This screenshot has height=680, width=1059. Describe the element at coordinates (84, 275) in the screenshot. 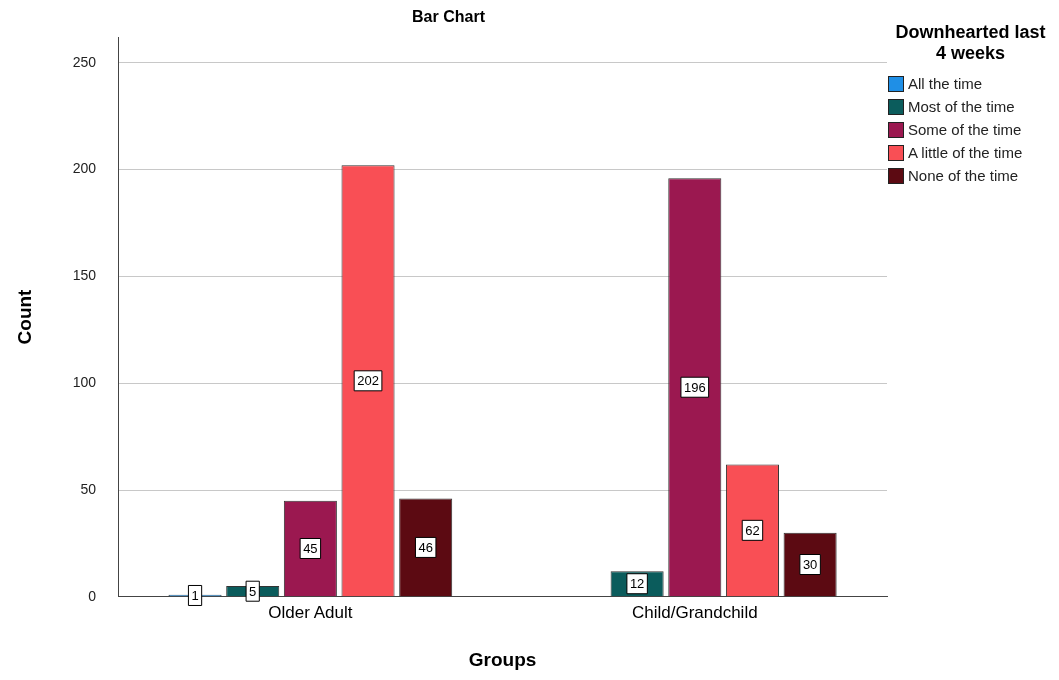

I see `y-tick-label: 150` at that location.